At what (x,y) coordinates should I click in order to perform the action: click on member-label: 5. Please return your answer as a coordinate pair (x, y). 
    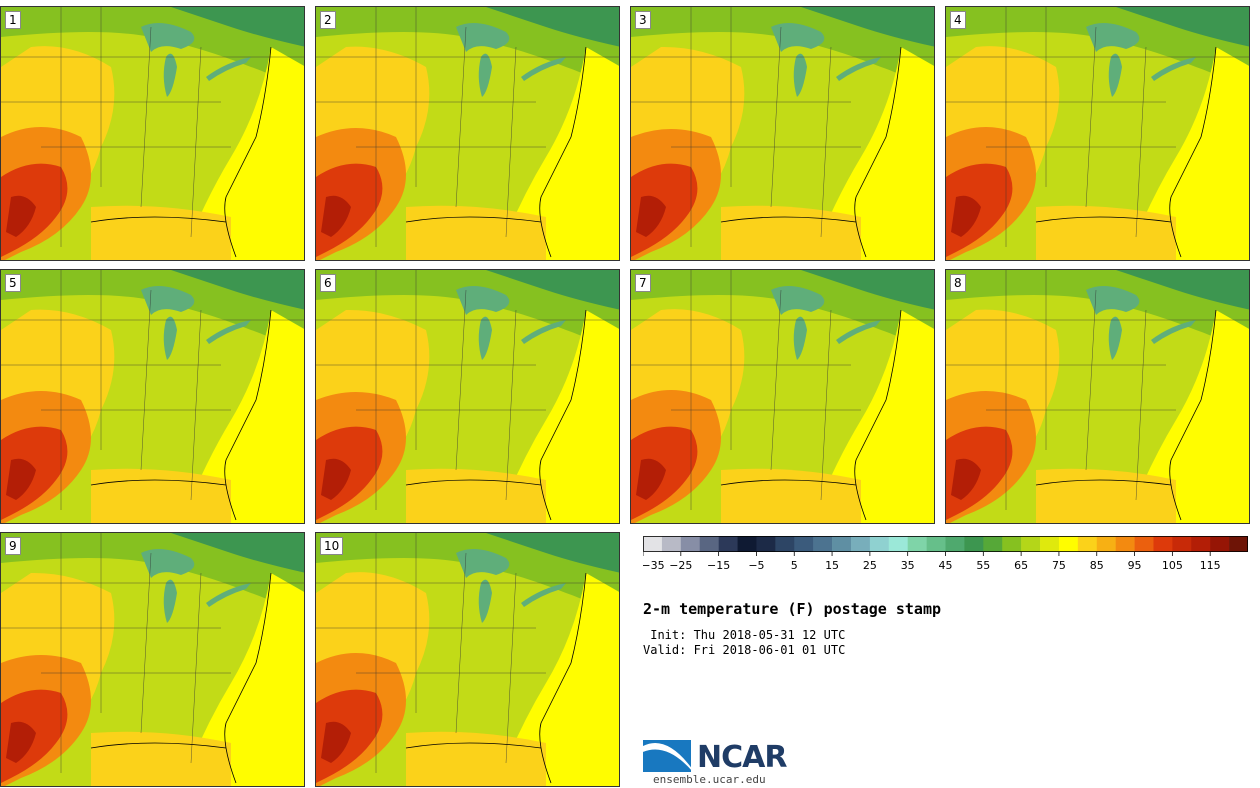
    Looking at the image, I should click on (13, 283).